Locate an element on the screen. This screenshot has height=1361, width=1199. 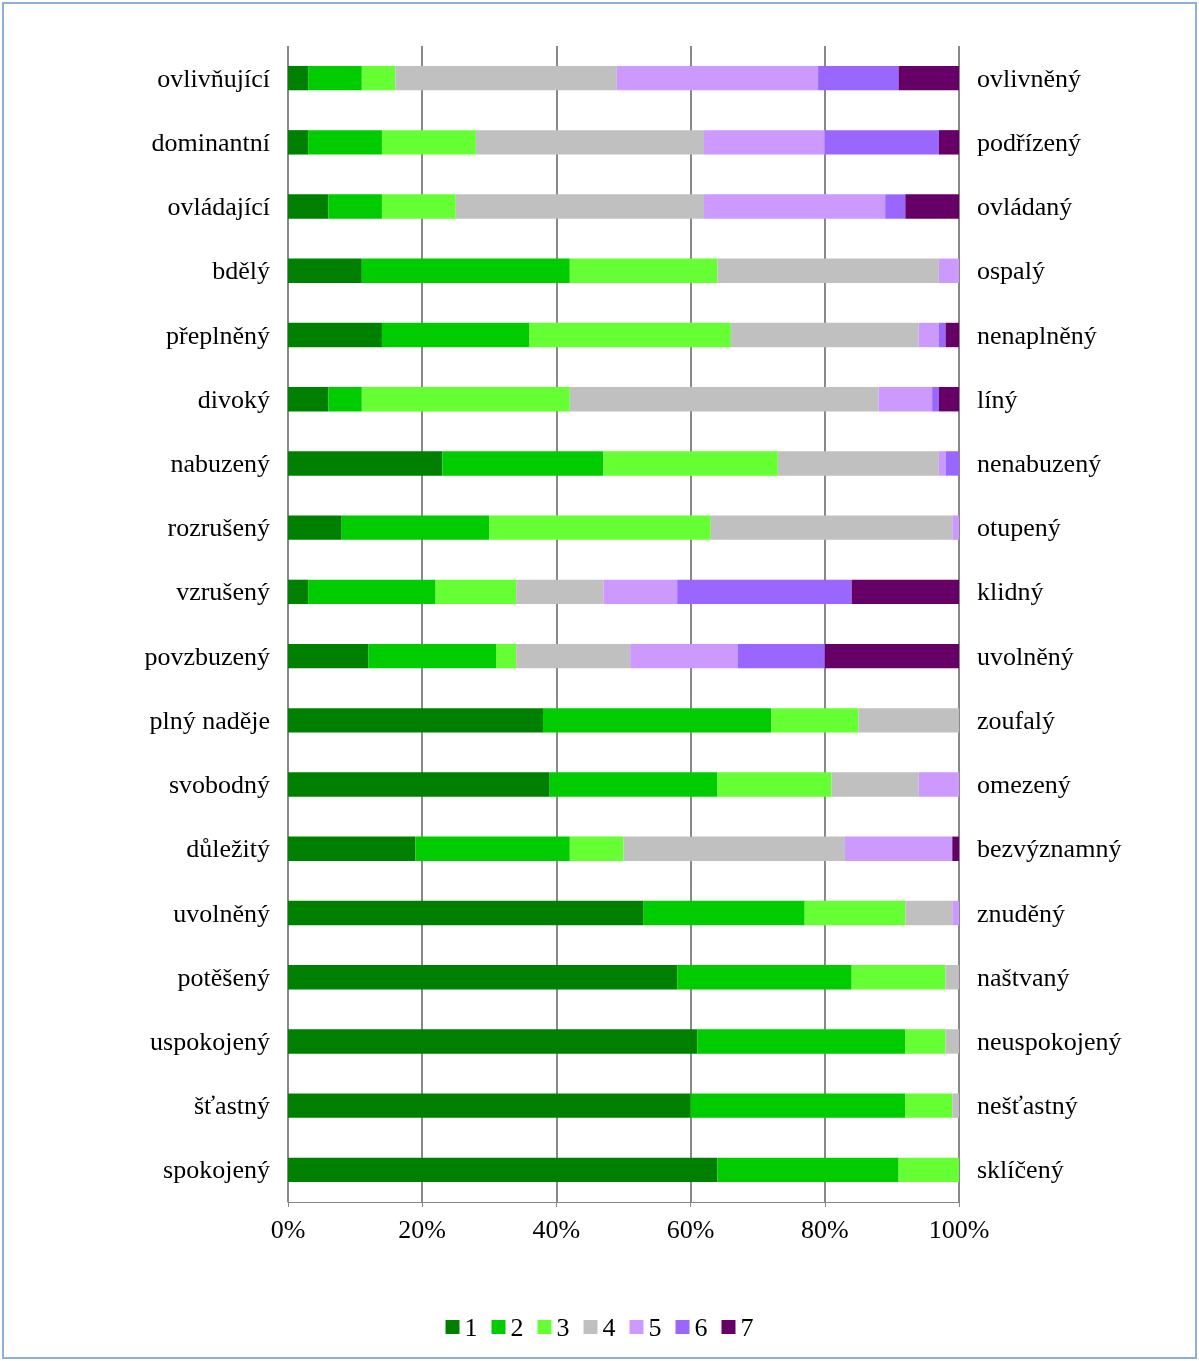
y-tick-label: rozrušený is located at coordinates (218, 528).